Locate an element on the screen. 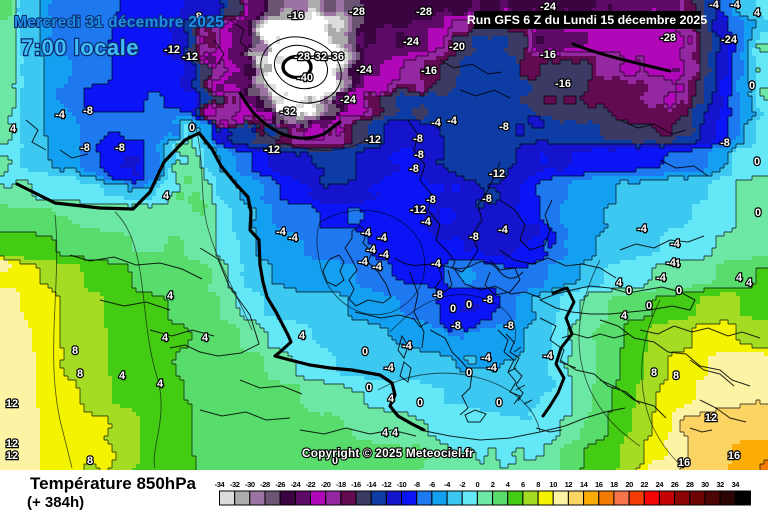 The image size is (768, 512). svg-text: 14 is located at coordinates (584, 484).